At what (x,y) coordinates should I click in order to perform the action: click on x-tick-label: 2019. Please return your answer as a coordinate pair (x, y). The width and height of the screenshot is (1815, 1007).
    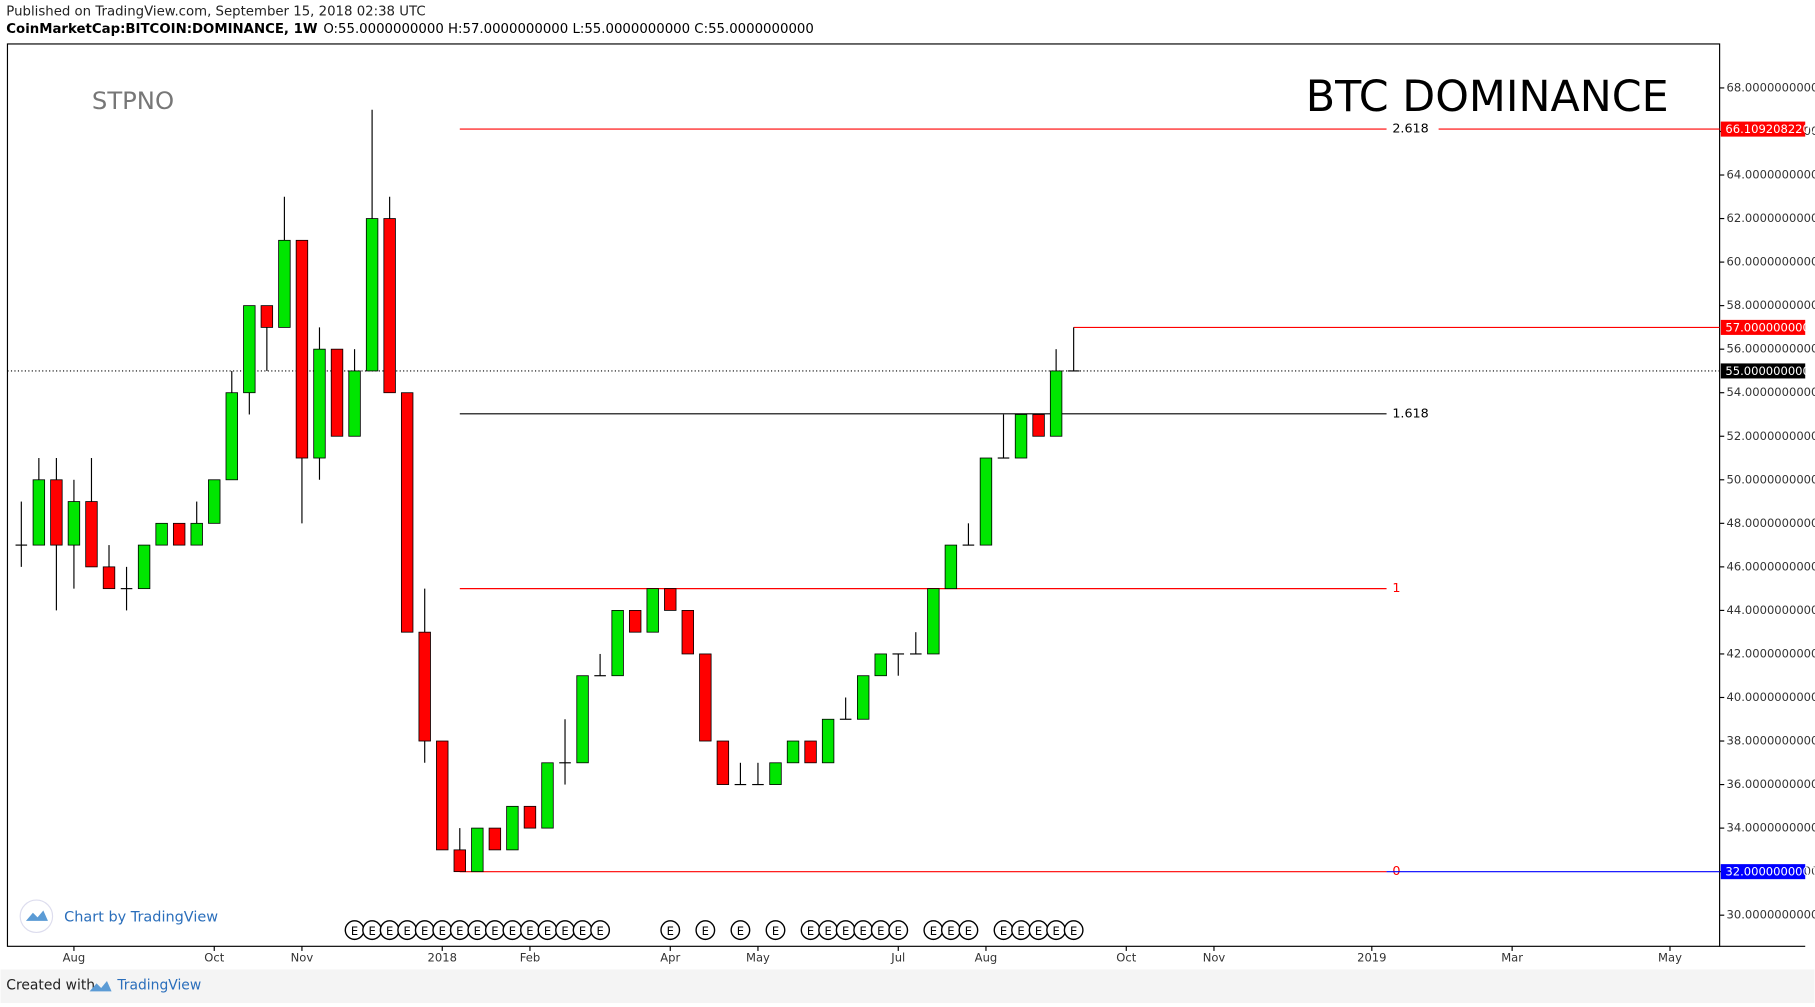
    Looking at the image, I should click on (1371, 957).